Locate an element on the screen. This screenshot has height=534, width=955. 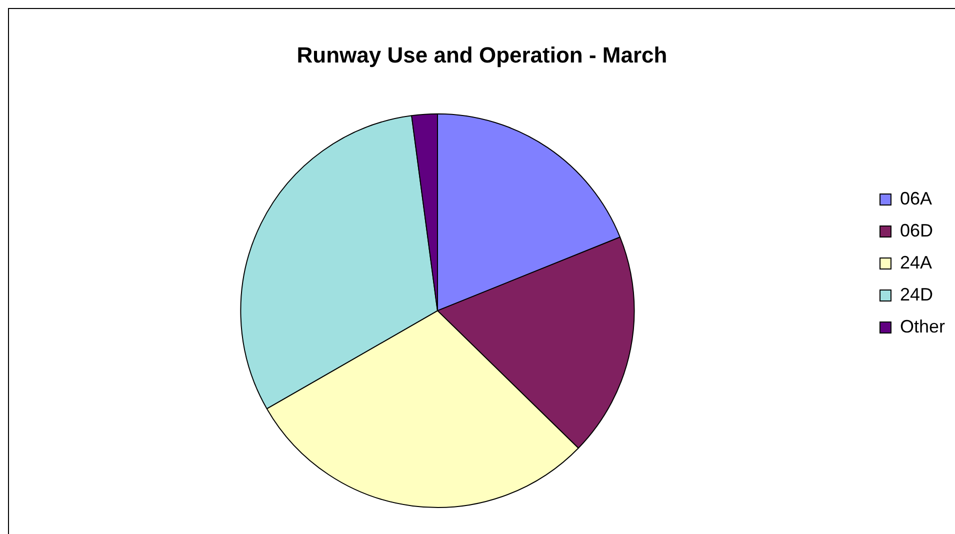
legend-label: 24D is located at coordinates (917, 294).